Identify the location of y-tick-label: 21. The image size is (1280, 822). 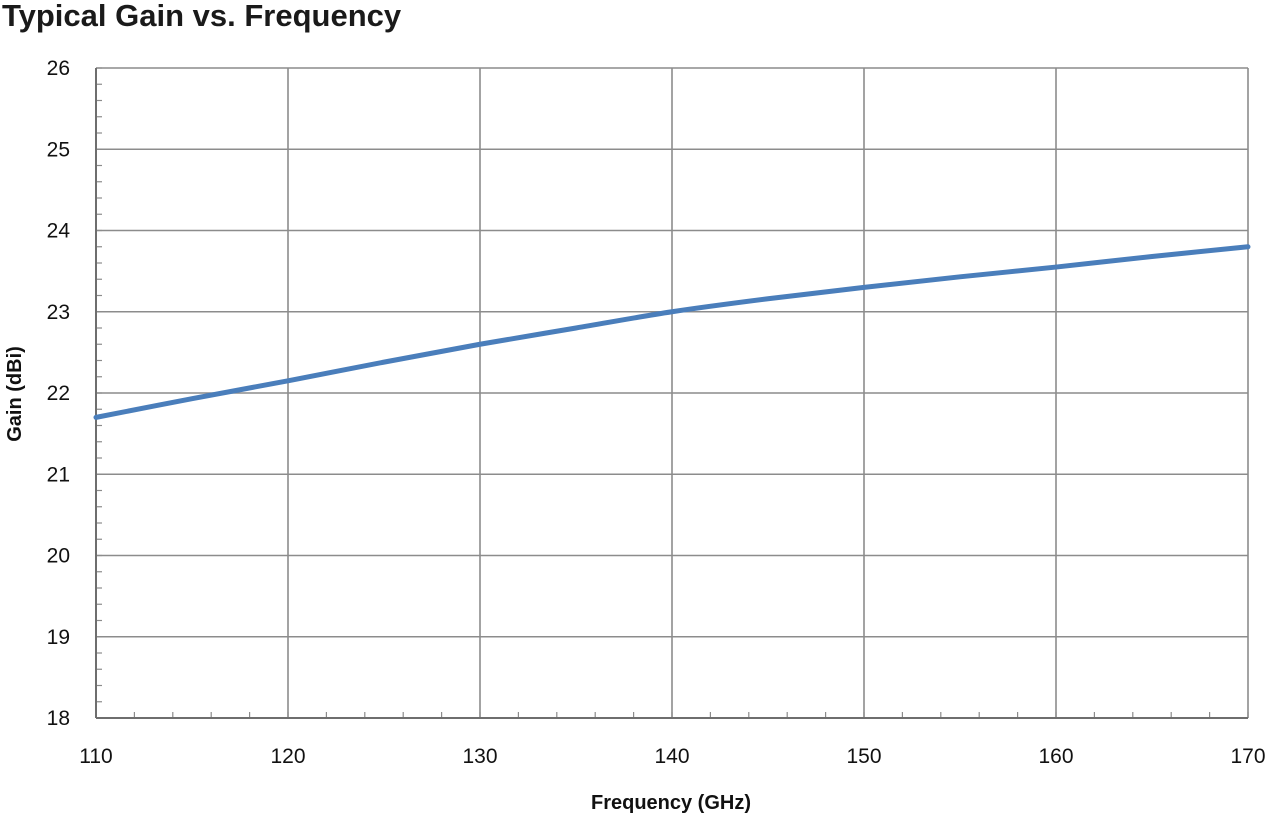
(58, 474).